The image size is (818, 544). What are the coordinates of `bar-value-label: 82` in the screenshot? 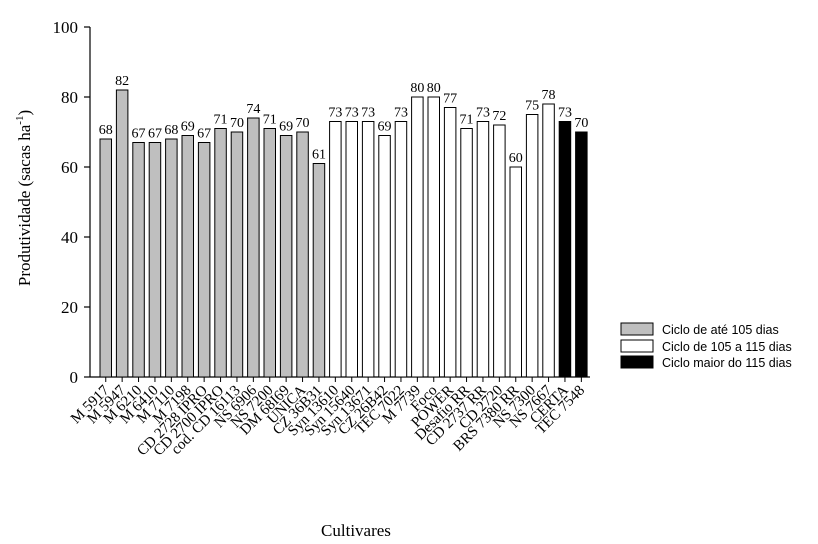 It's located at (122, 81).